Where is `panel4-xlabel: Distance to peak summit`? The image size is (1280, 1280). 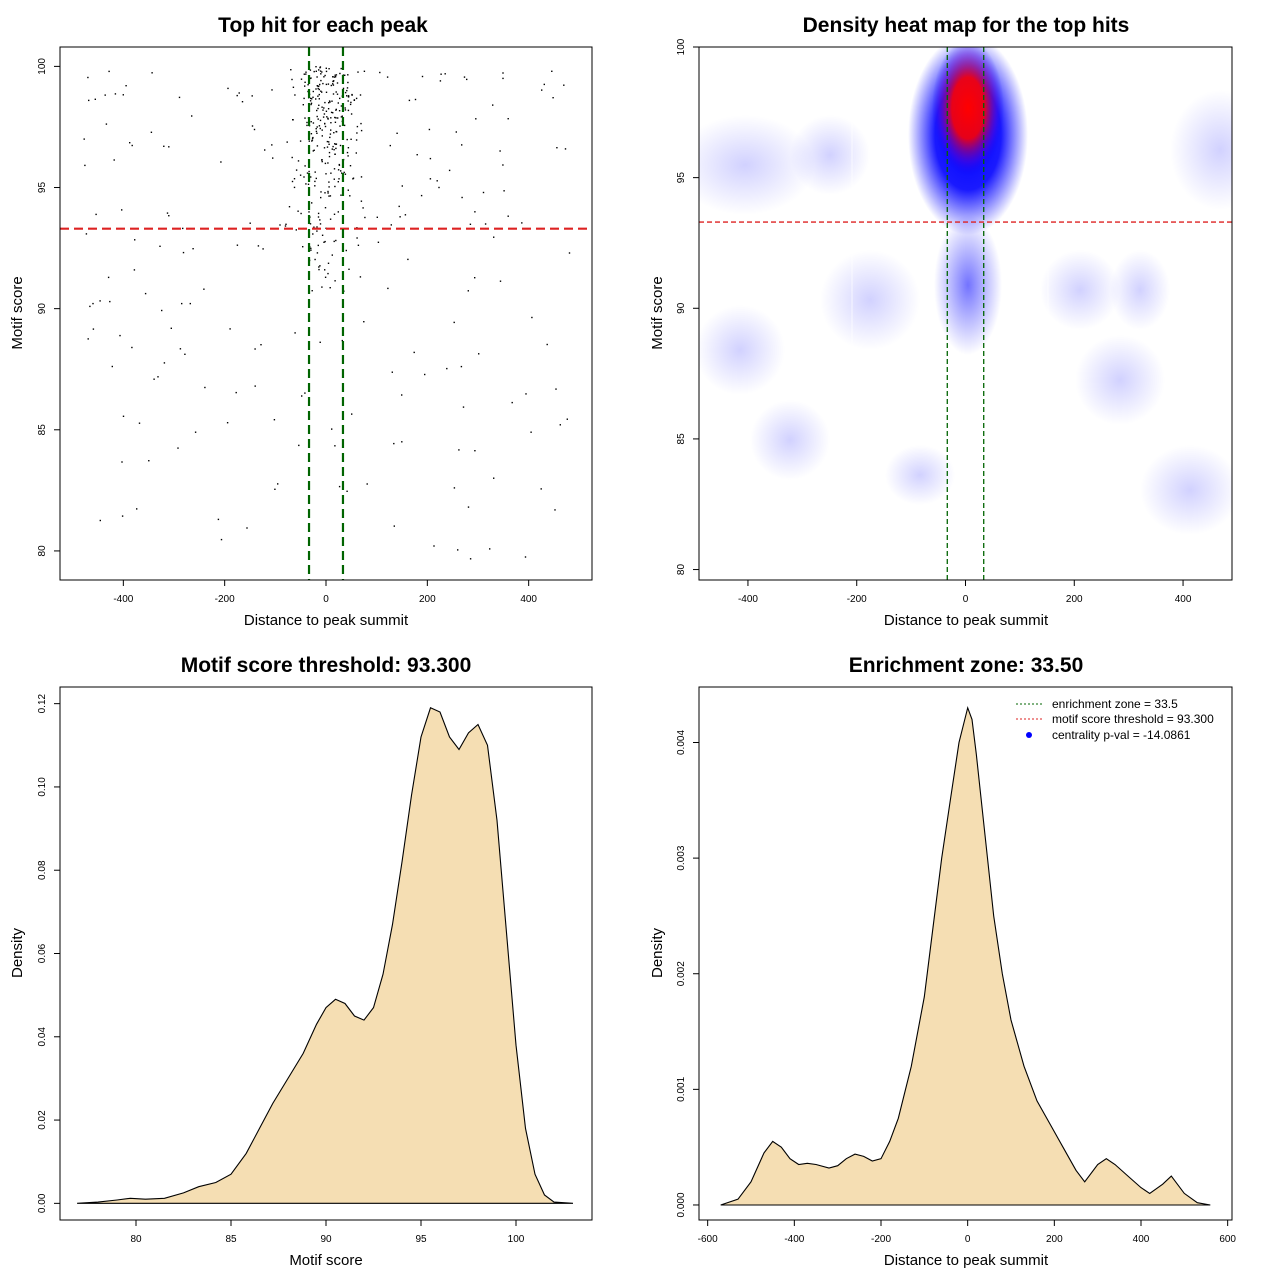 panel4-xlabel: Distance to peak summit is located at coordinates (966, 1260).